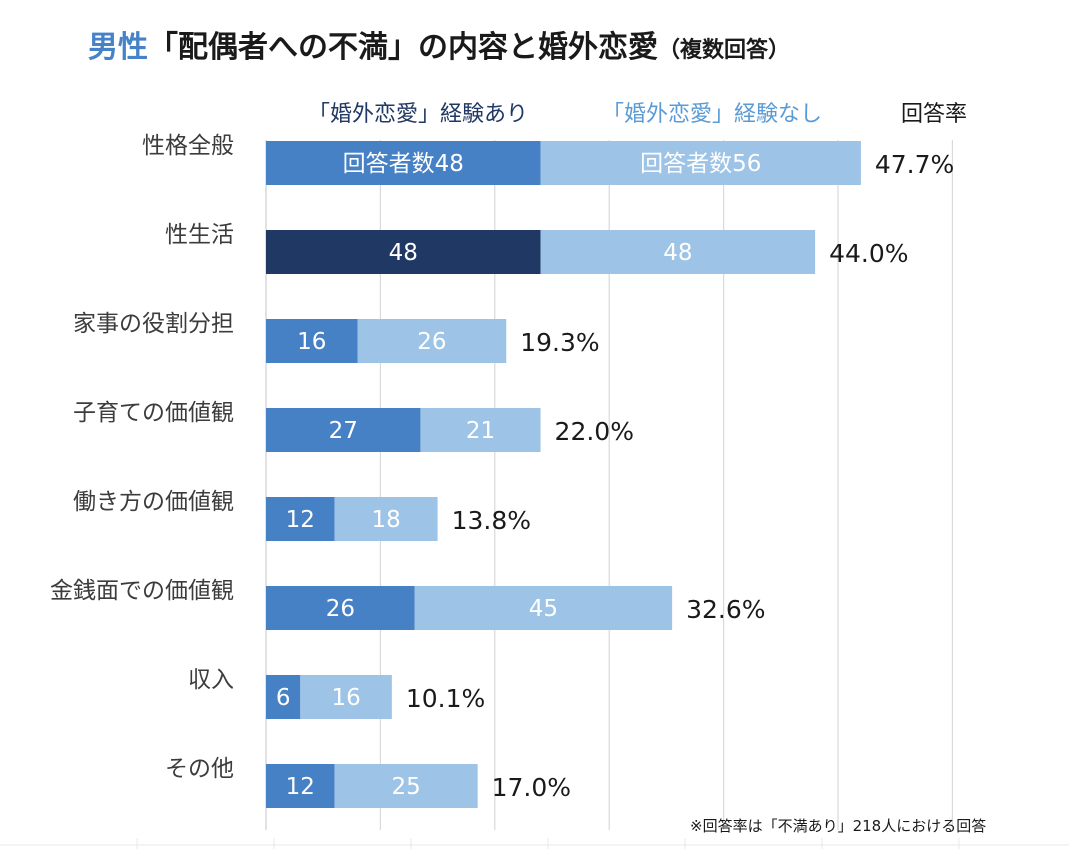 The width and height of the screenshot is (1069, 849). I want to click on rate-header: 回答率, so click(934, 114).